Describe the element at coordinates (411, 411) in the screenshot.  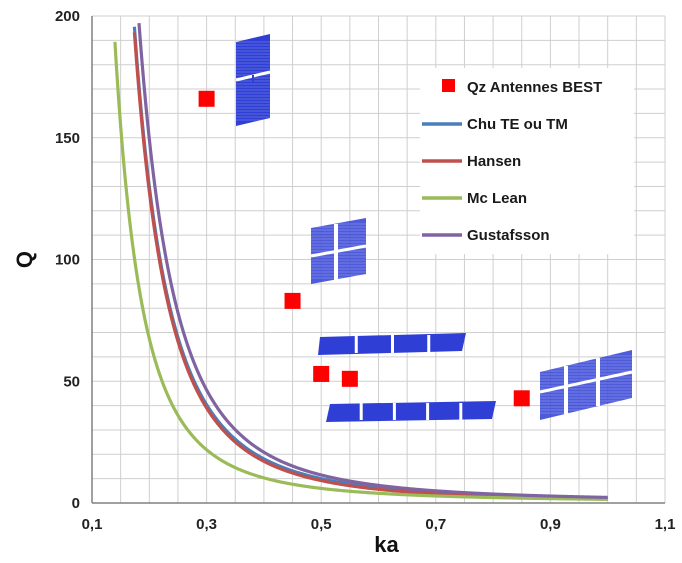
I see `antenna-4-image` at that location.